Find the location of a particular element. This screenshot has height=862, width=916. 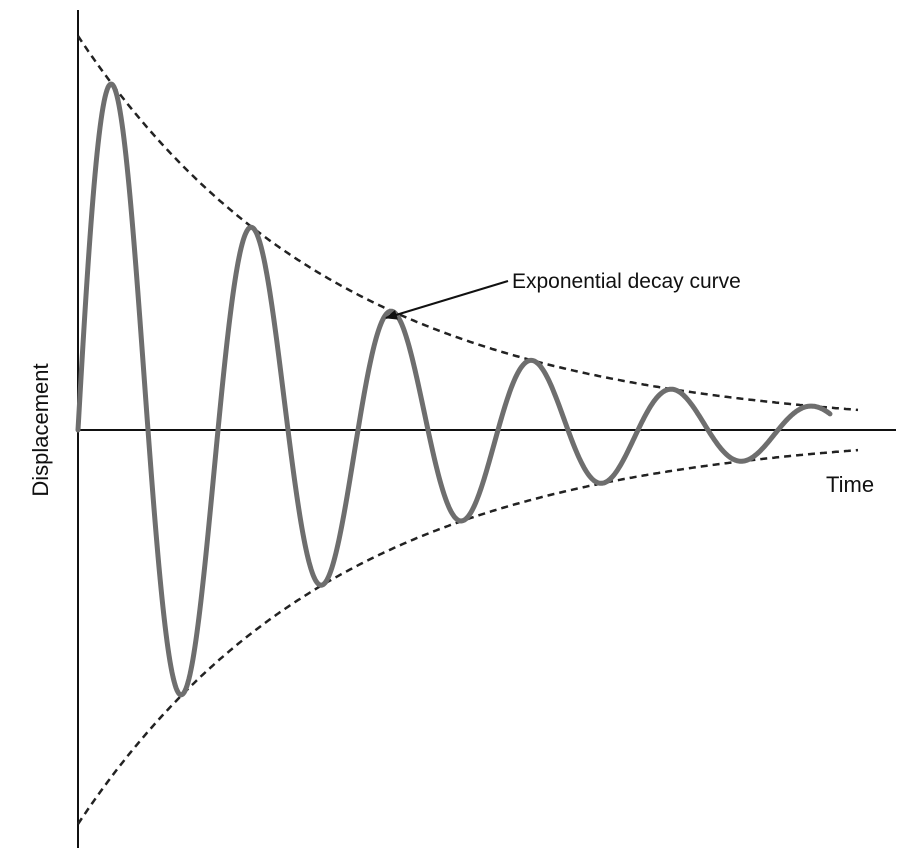

y-axis-label: Displacement is located at coordinates (40, 429).